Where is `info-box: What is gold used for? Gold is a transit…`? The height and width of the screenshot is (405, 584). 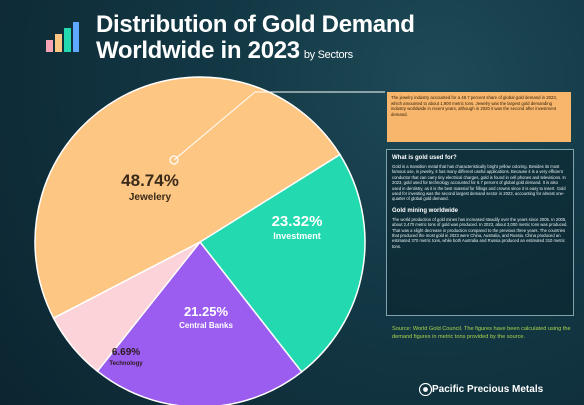
info-box: What is gold used for? Gold is a transit… is located at coordinates (480, 232).